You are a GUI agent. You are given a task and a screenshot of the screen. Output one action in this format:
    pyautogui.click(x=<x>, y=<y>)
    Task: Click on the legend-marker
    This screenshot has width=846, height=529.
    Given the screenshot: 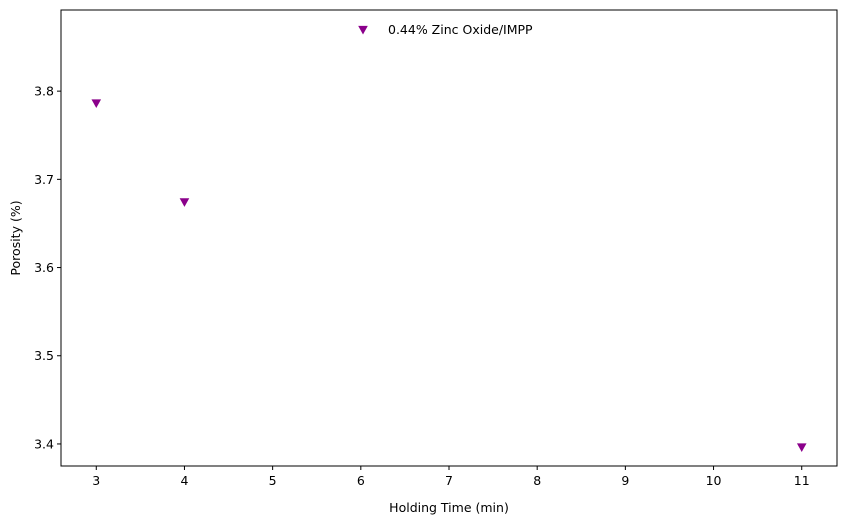 What is the action you would take?
    pyautogui.click(x=363, y=30)
    